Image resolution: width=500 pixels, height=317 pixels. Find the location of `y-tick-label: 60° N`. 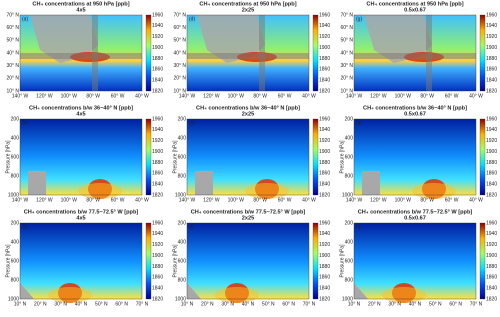

y-tick-label: 60° N is located at coordinates (12, 28).